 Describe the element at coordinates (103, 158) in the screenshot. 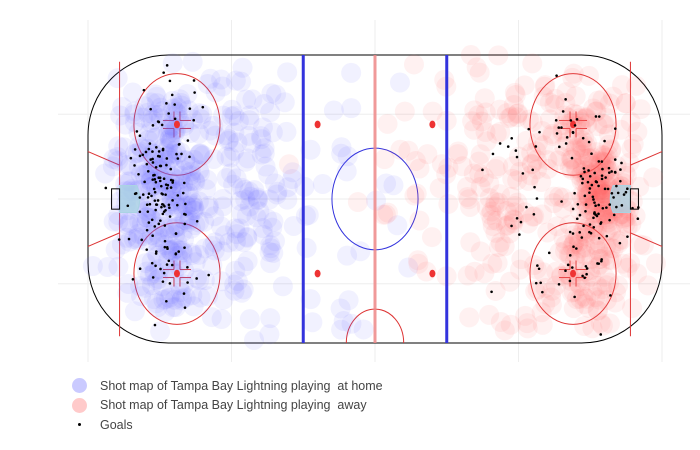

I see `trapezoid-line` at that location.